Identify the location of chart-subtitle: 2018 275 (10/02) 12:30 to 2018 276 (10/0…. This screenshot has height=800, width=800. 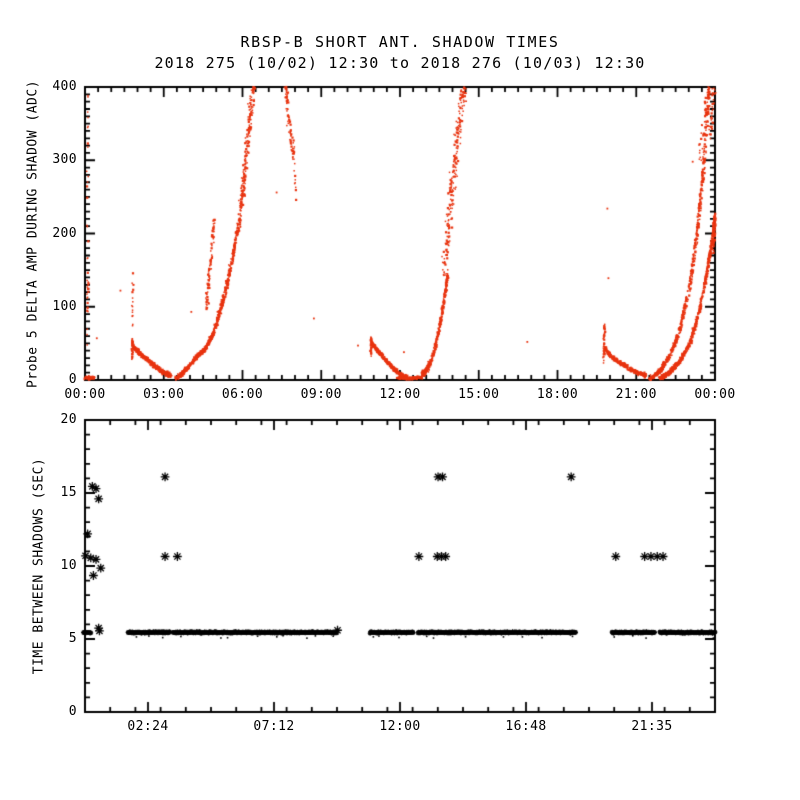
(400, 63).